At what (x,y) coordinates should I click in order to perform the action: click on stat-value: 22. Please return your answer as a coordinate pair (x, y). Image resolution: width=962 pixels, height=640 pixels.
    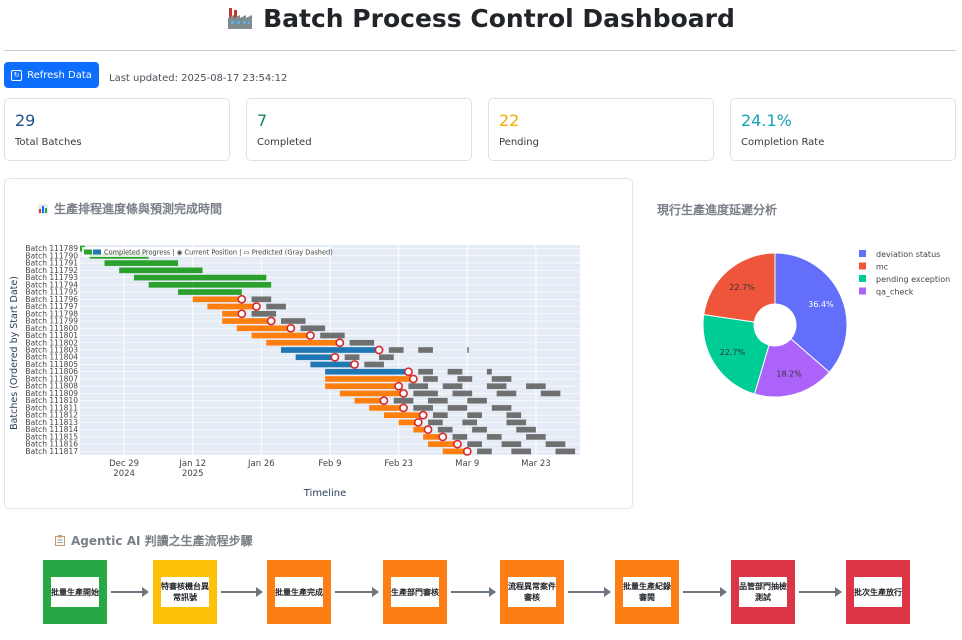
    Looking at the image, I should click on (509, 120).